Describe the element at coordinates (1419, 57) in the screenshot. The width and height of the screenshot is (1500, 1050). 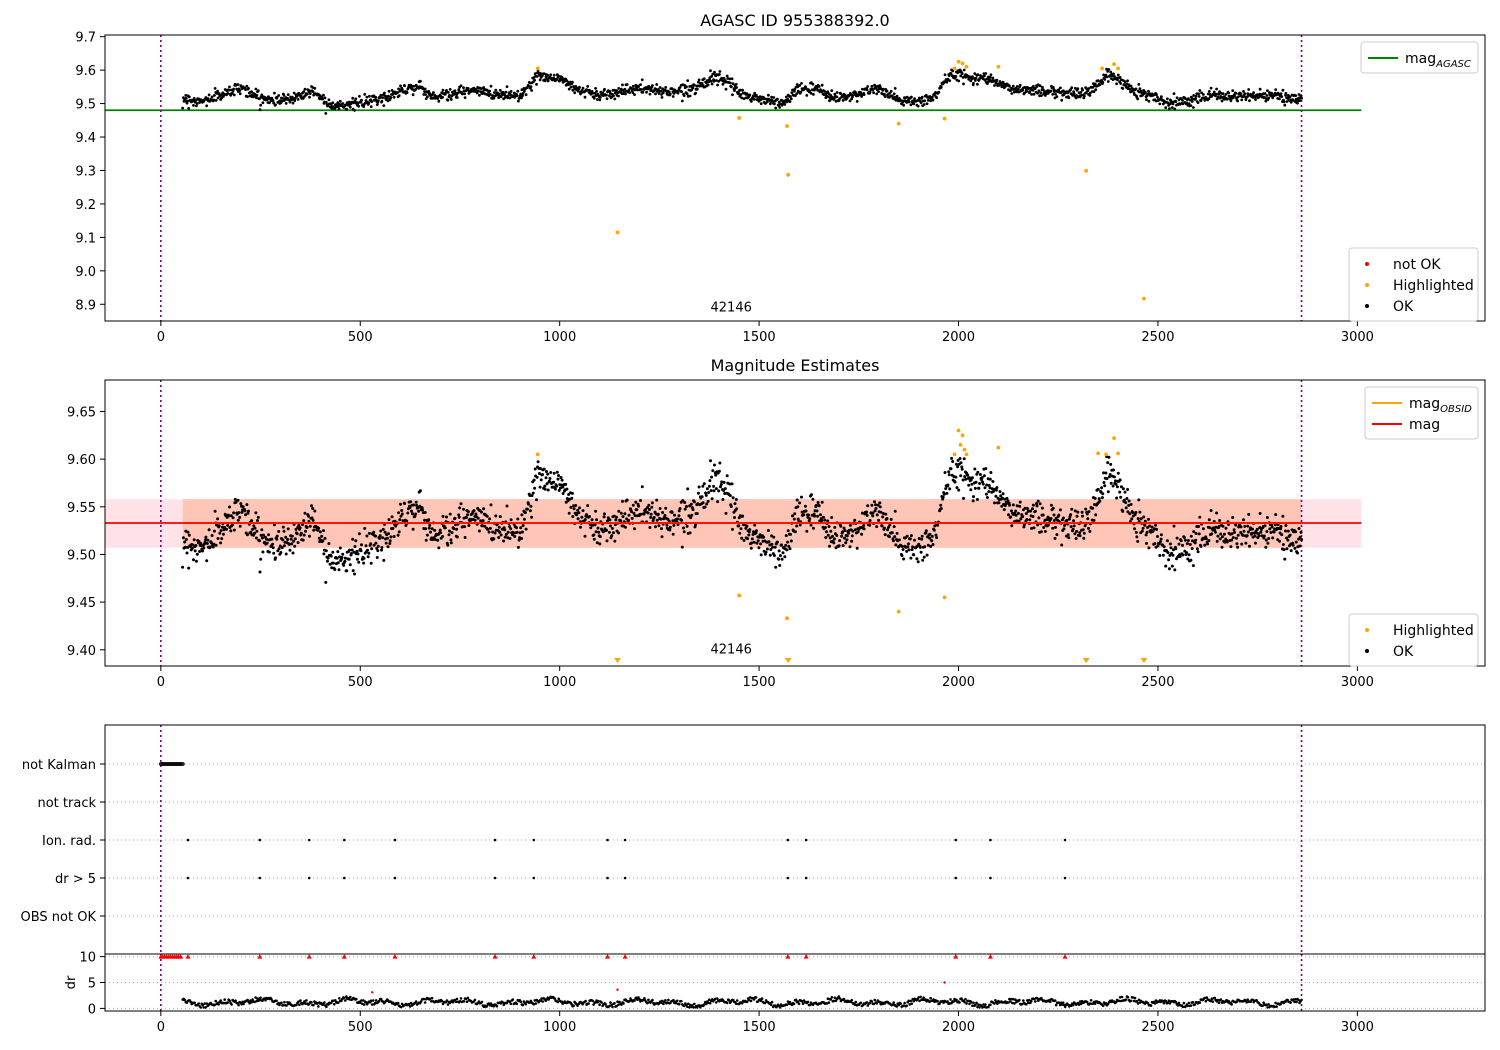
I see `legend-upper: magAGASC` at that location.